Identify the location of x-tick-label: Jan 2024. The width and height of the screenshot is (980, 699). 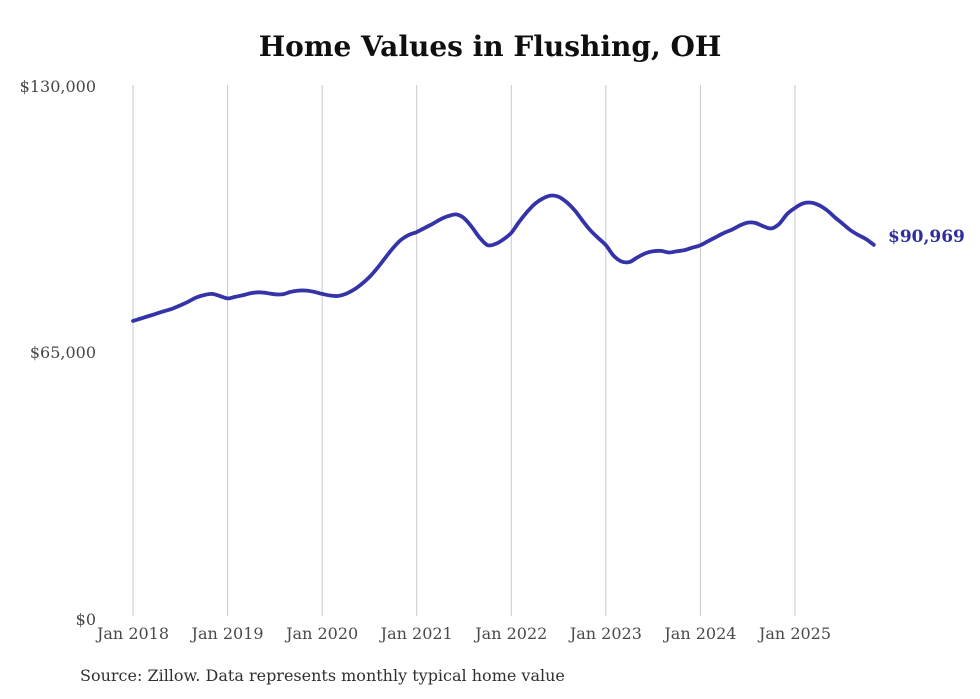
(700, 633).